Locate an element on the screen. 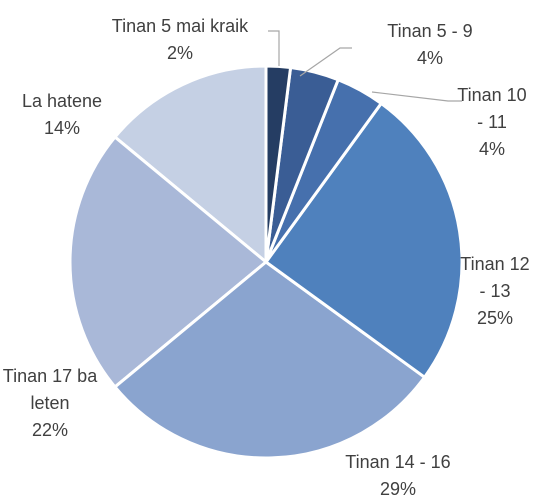  slice-label: Tinan 10 - 11 4% is located at coordinates (492, 122).